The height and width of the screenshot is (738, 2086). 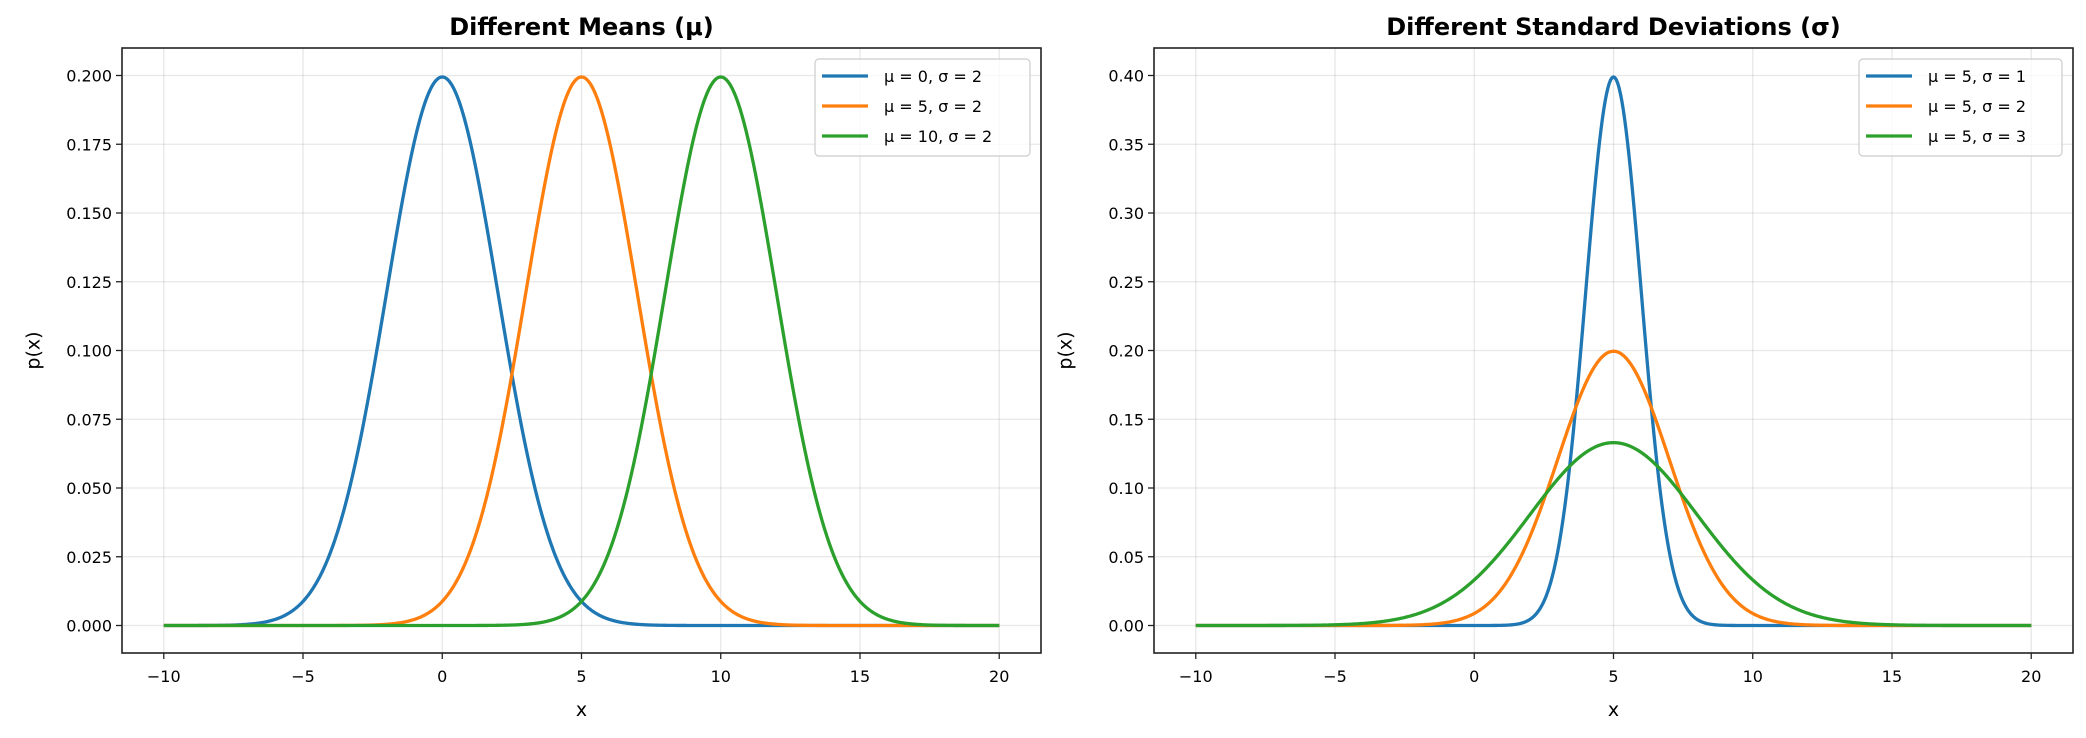 What do you see at coordinates (1126, 419) in the screenshot?
I see `y-tick-label: 0.15` at bounding box center [1126, 419].